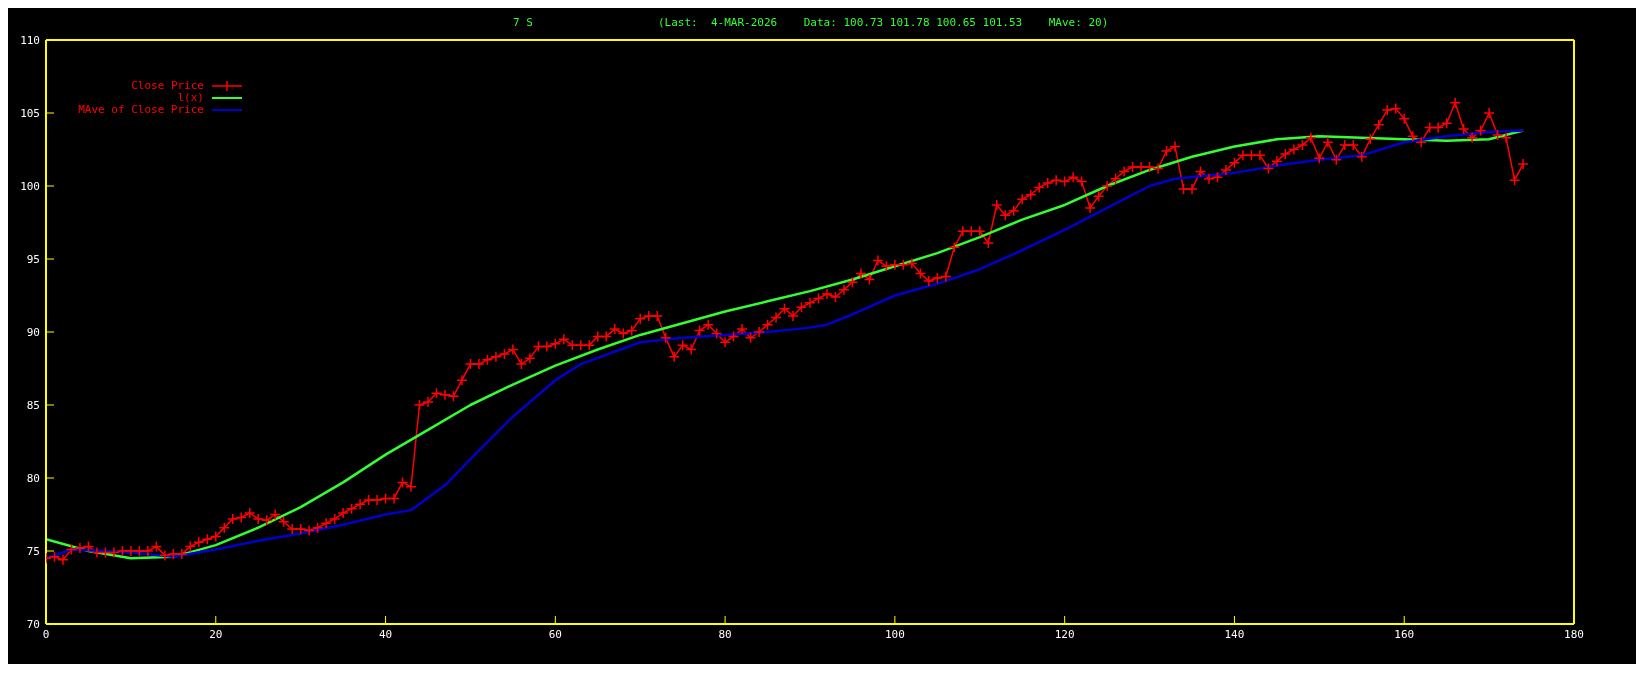  What do you see at coordinates (1064, 634) in the screenshot?
I see `x-tick-label: 120` at bounding box center [1064, 634].